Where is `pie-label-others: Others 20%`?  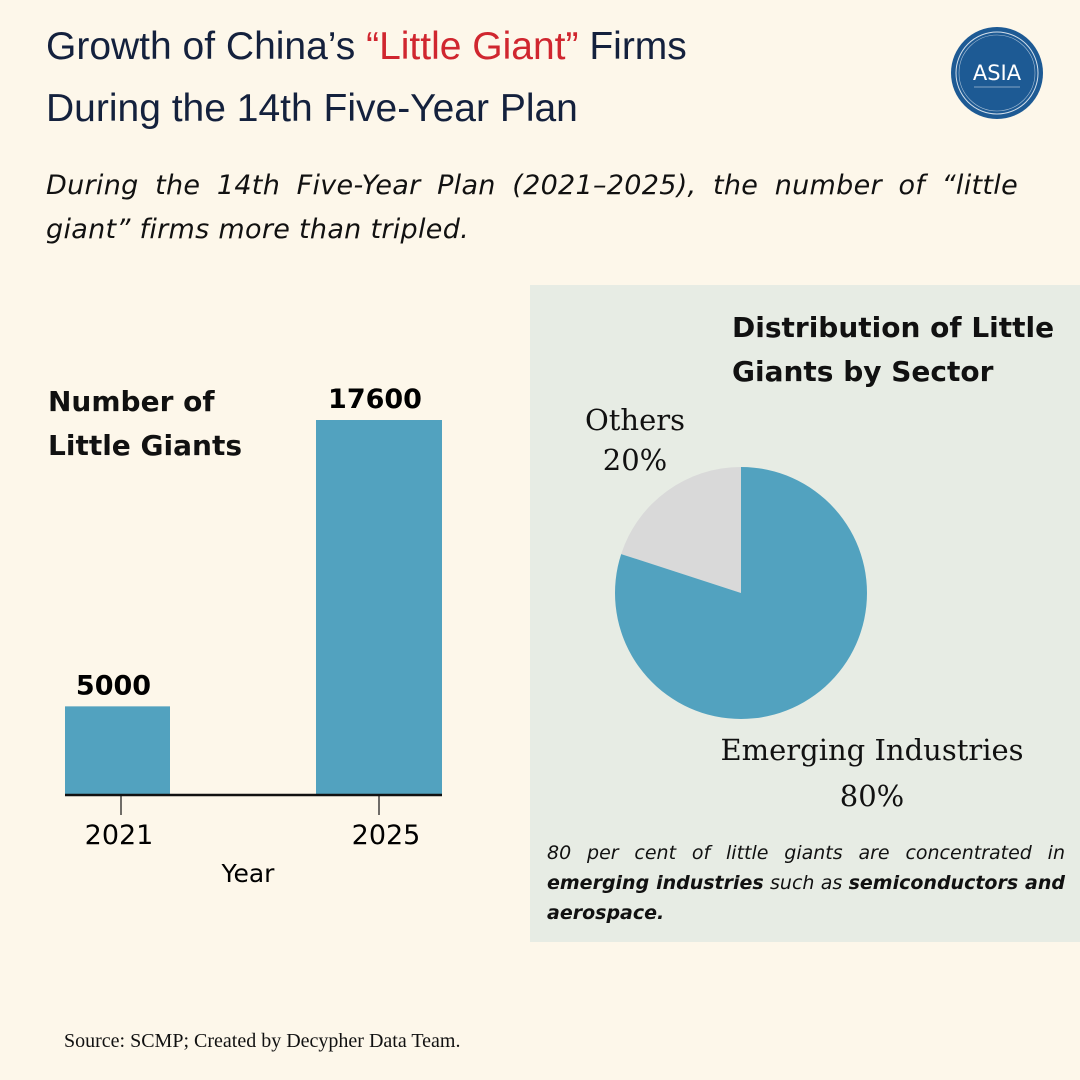
pie-label-others: Others 20% is located at coordinates (635, 440).